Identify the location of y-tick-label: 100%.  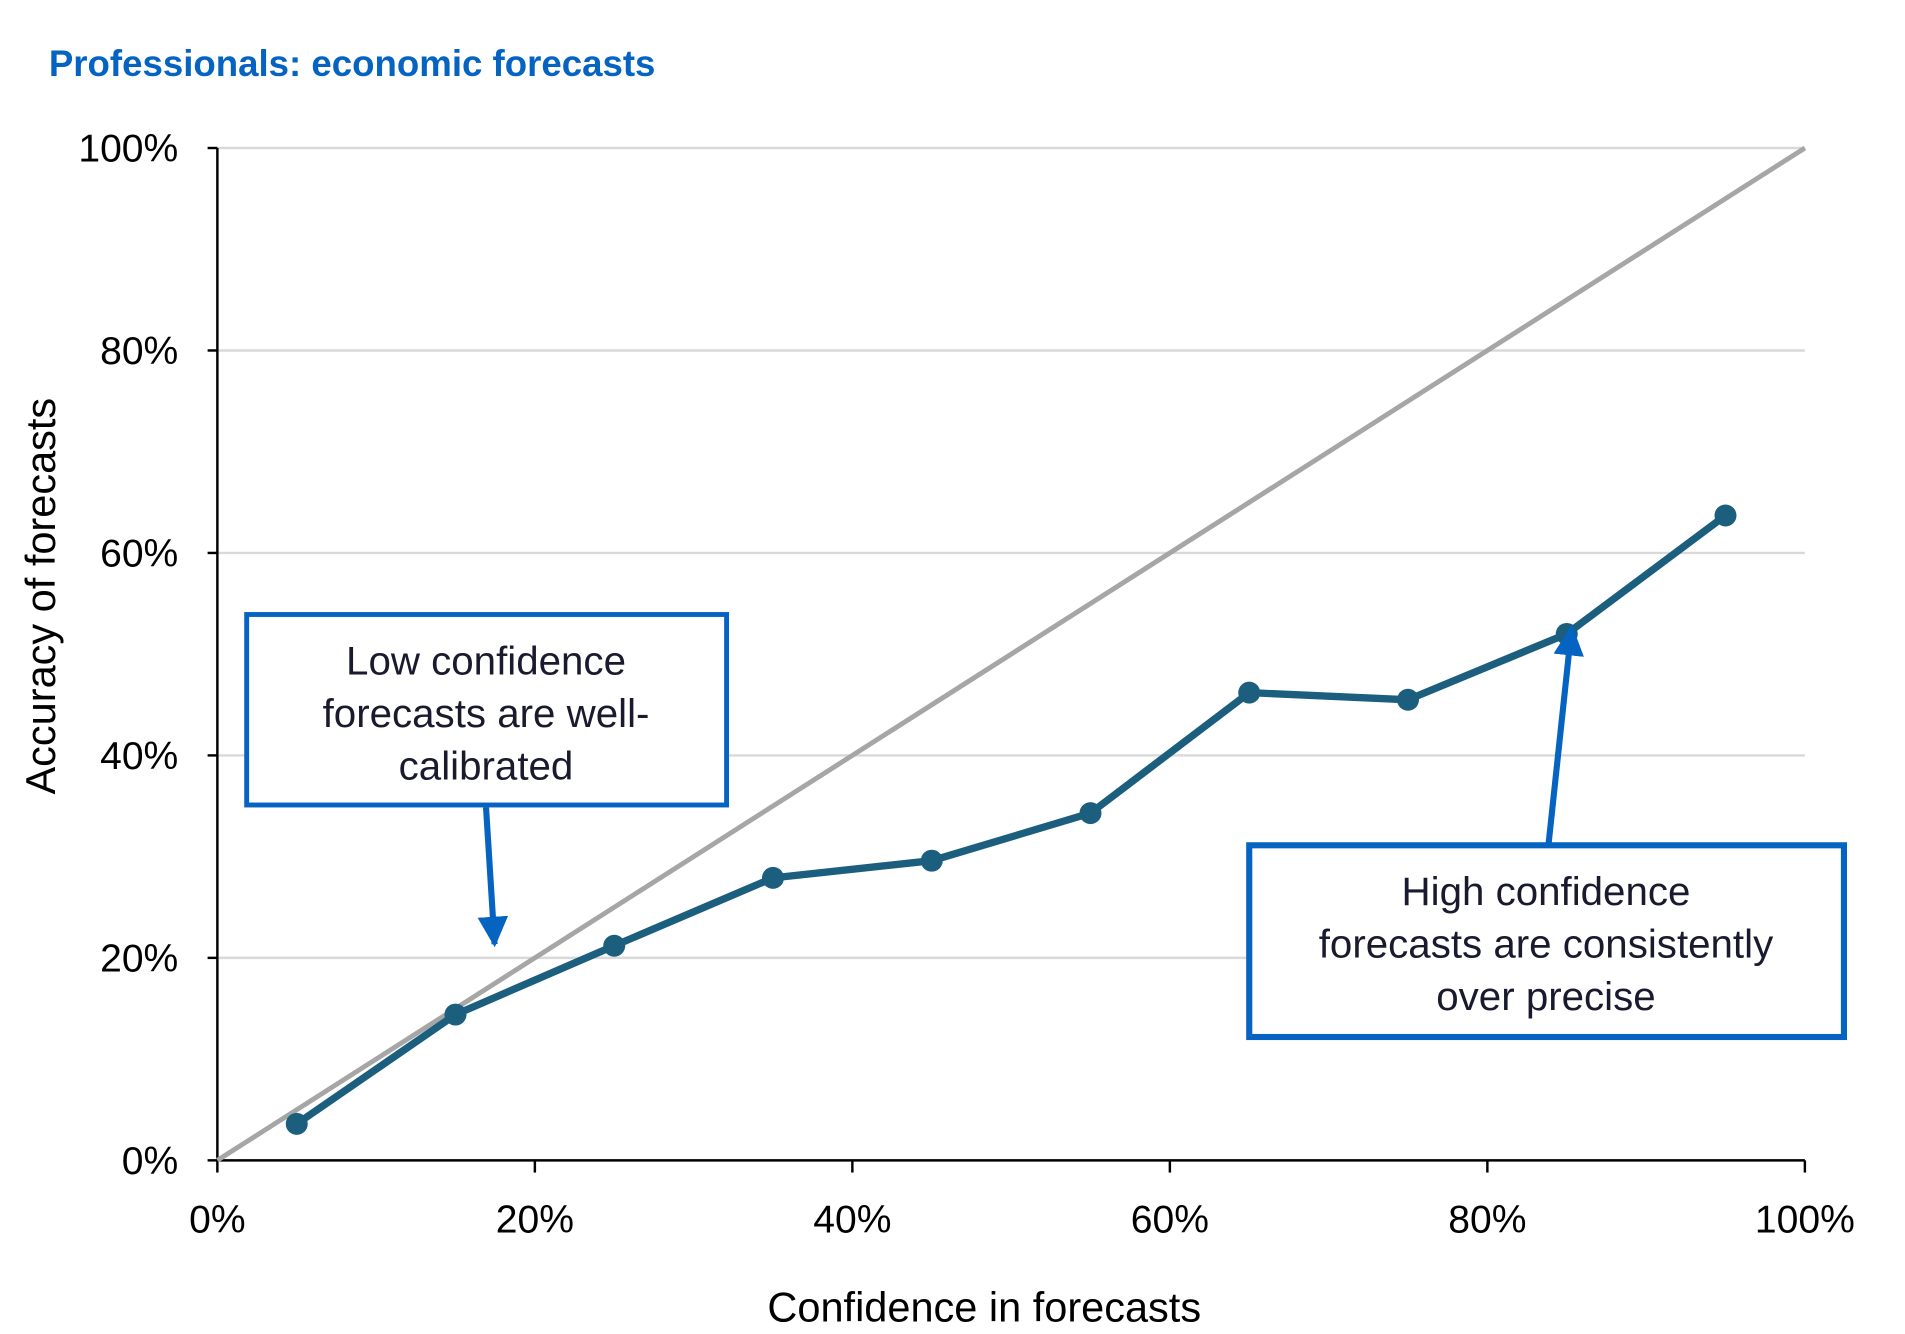
(128, 148).